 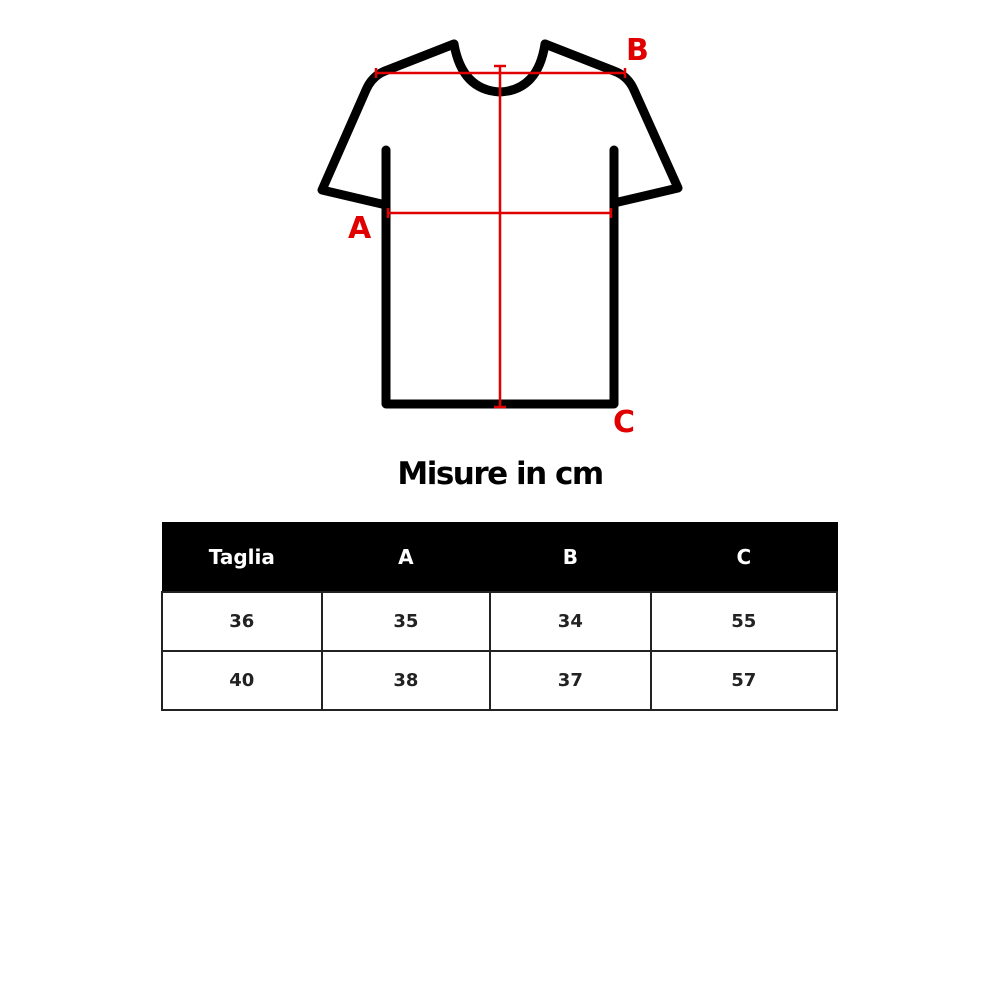 I want to click on header-b: B, so click(x=570, y=557).